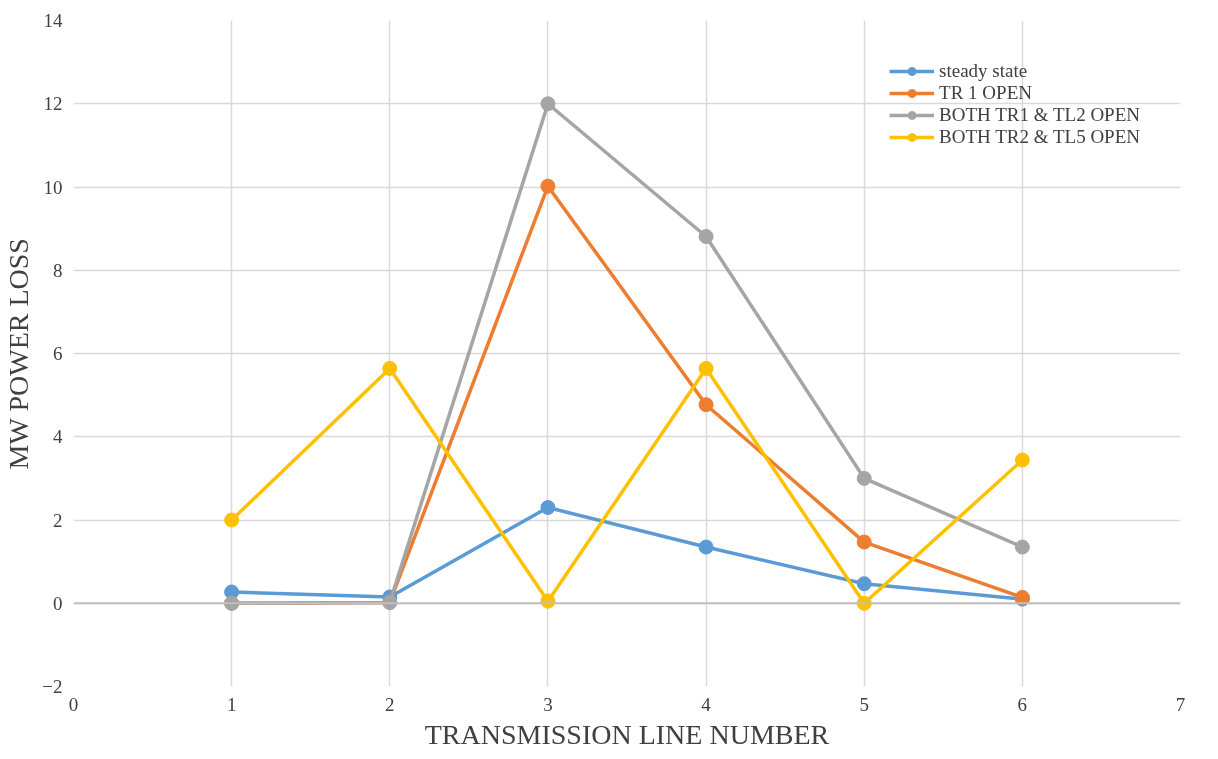 The width and height of the screenshot is (1218, 759). Describe the element at coordinates (548, 704) in the screenshot. I see `x-tick-label: 3` at that location.